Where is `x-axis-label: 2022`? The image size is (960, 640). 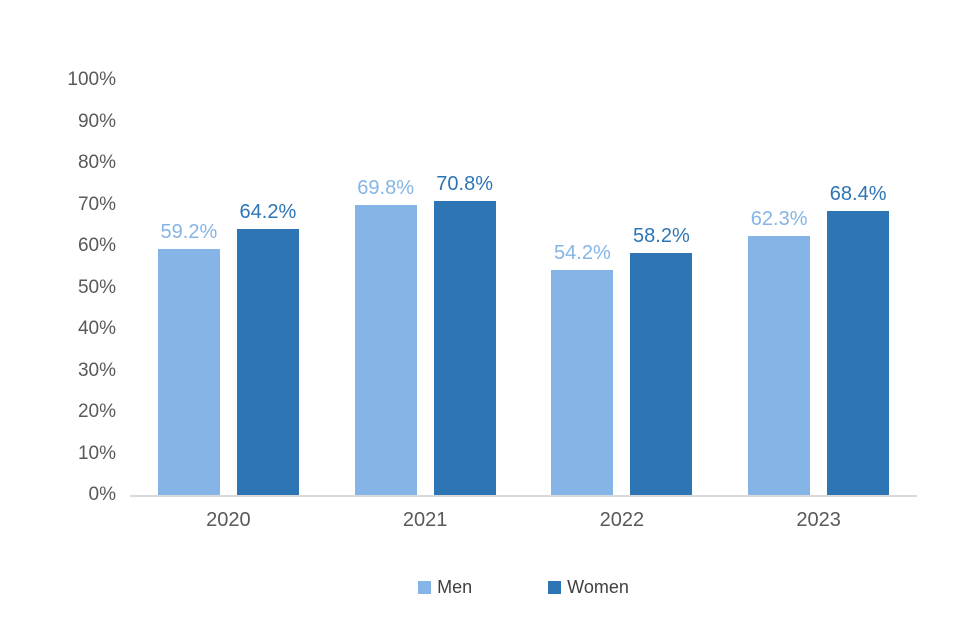
x-axis-label: 2022 is located at coordinates (622, 520).